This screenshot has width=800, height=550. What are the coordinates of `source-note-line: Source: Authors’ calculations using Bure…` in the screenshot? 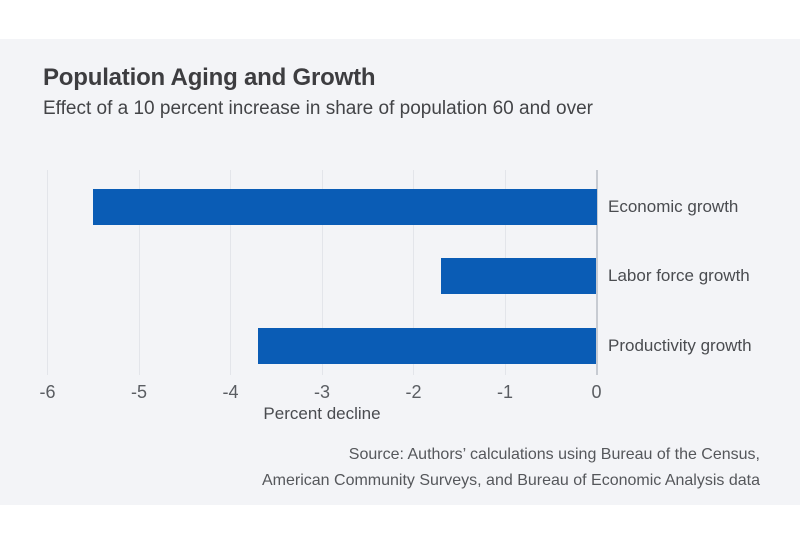 It's located at (554, 454).